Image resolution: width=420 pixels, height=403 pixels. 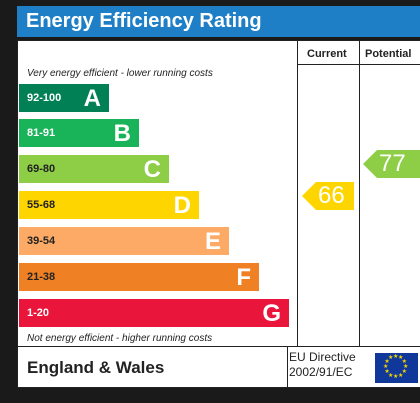 I want to click on eu-directive-line2: 2002/91/EC, so click(x=321, y=372).